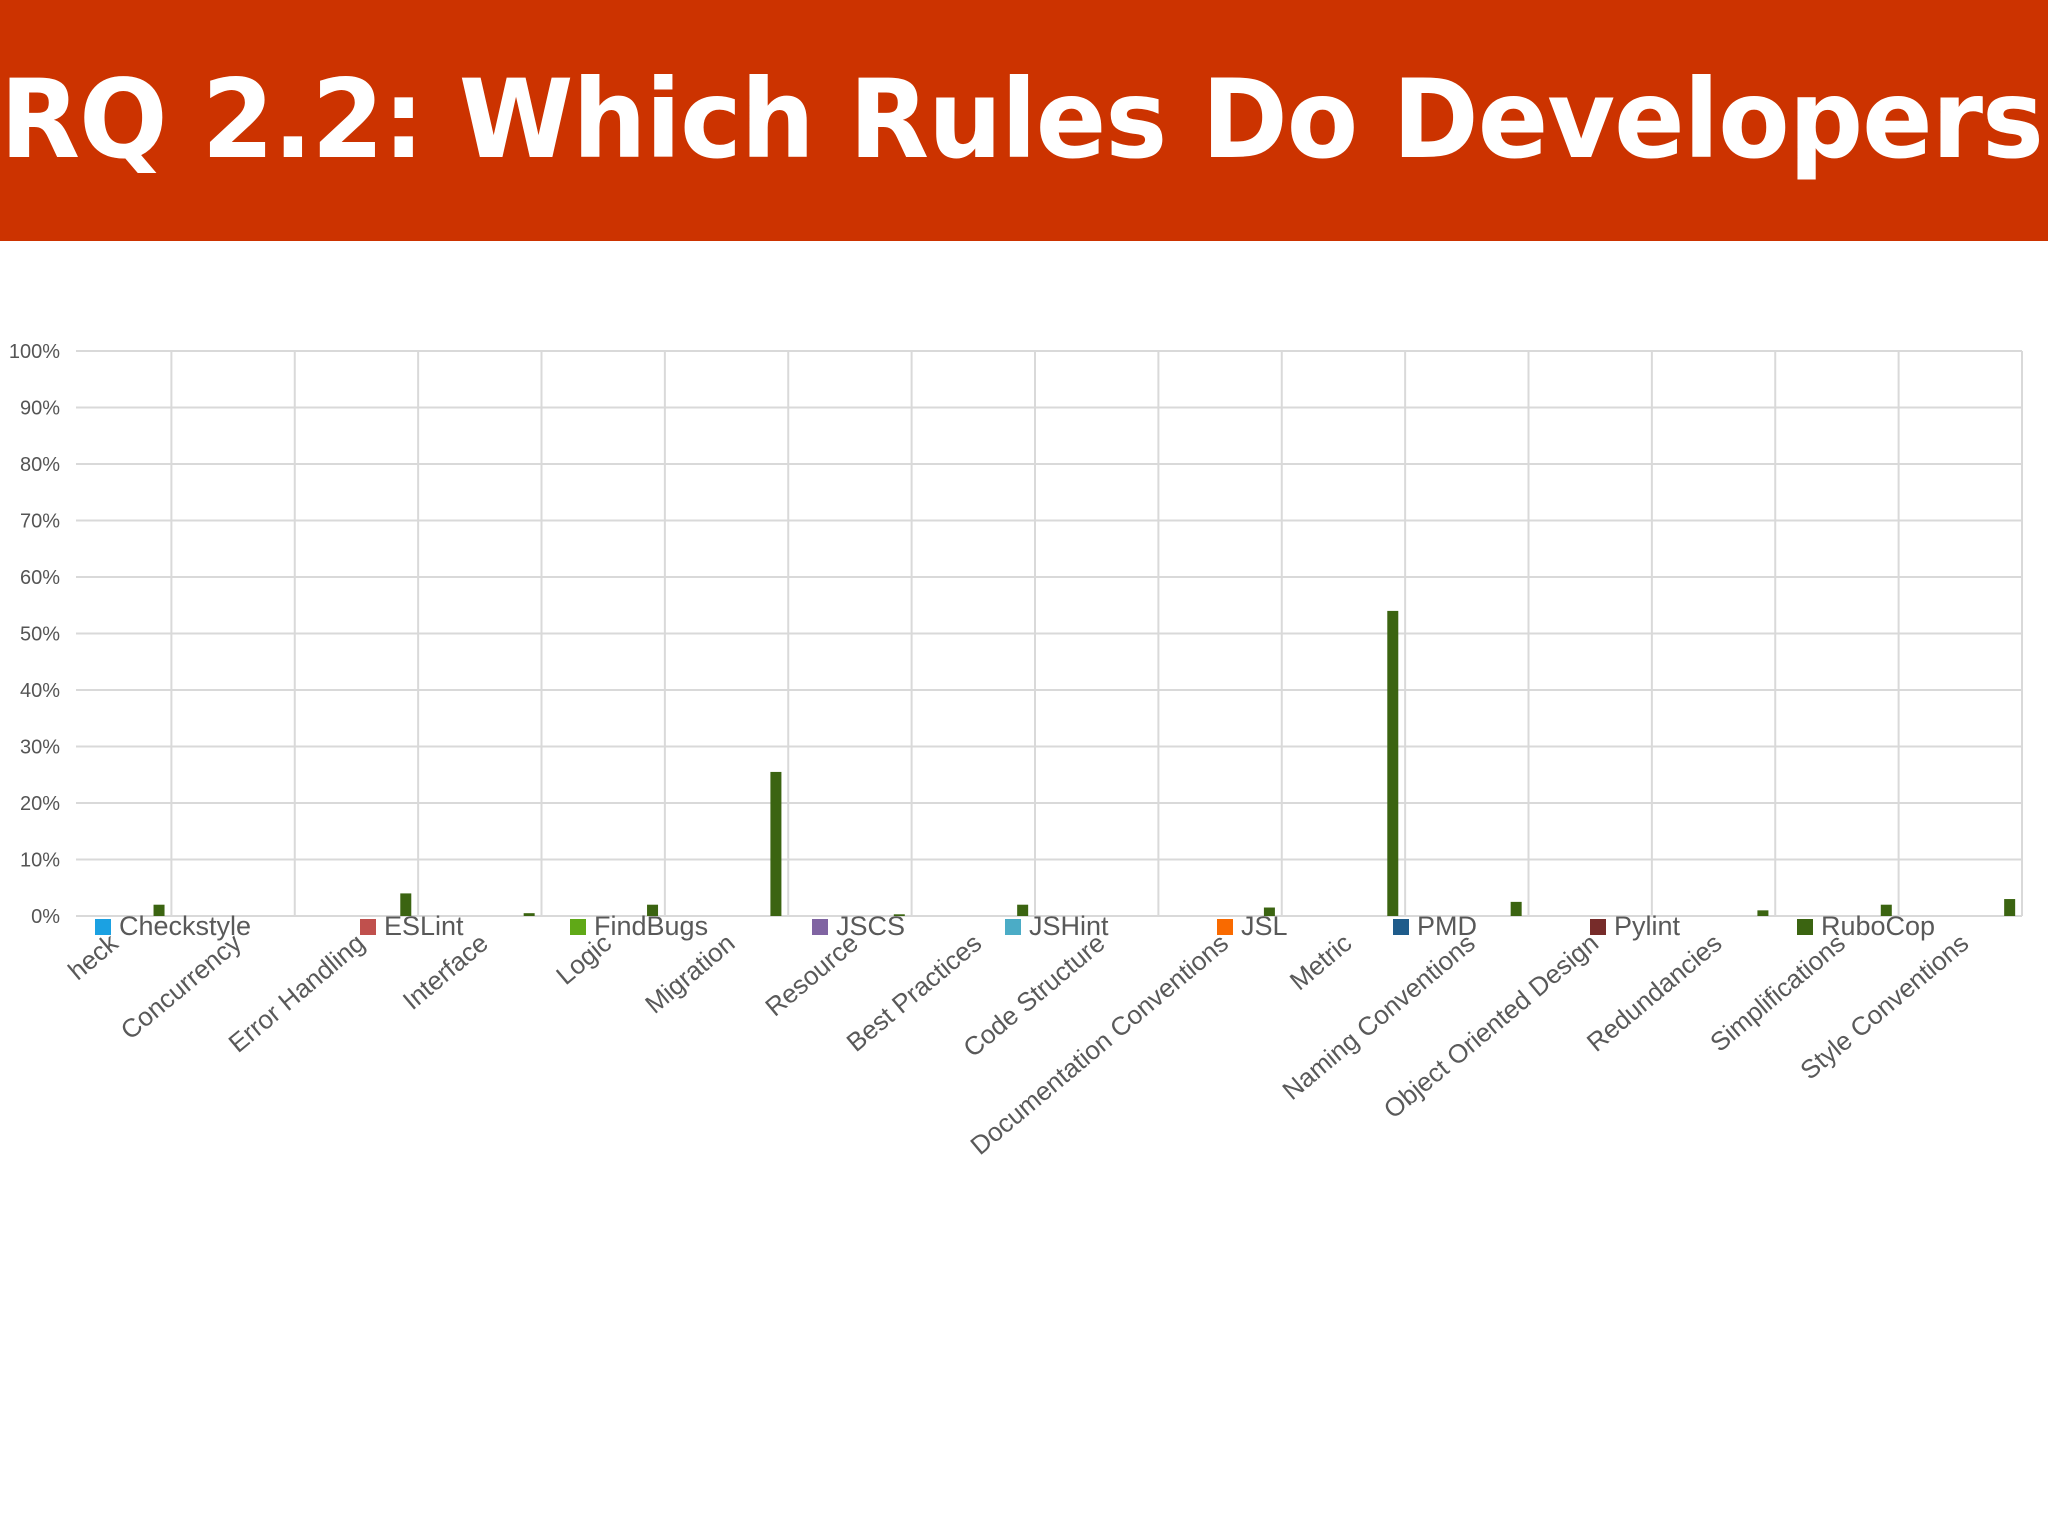  What do you see at coordinates (93, 956) in the screenshot?
I see `x-category-label: heck` at bounding box center [93, 956].